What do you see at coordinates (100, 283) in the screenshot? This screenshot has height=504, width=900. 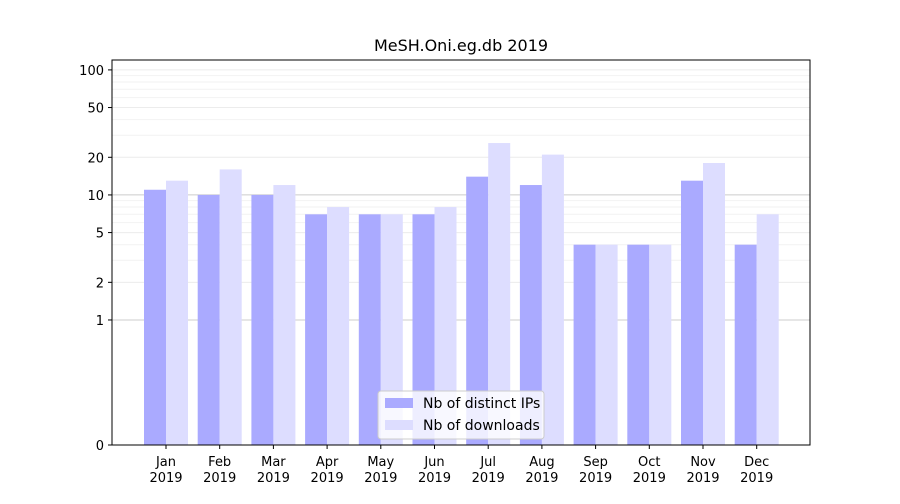 I see `y-tick-label: 2` at bounding box center [100, 283].